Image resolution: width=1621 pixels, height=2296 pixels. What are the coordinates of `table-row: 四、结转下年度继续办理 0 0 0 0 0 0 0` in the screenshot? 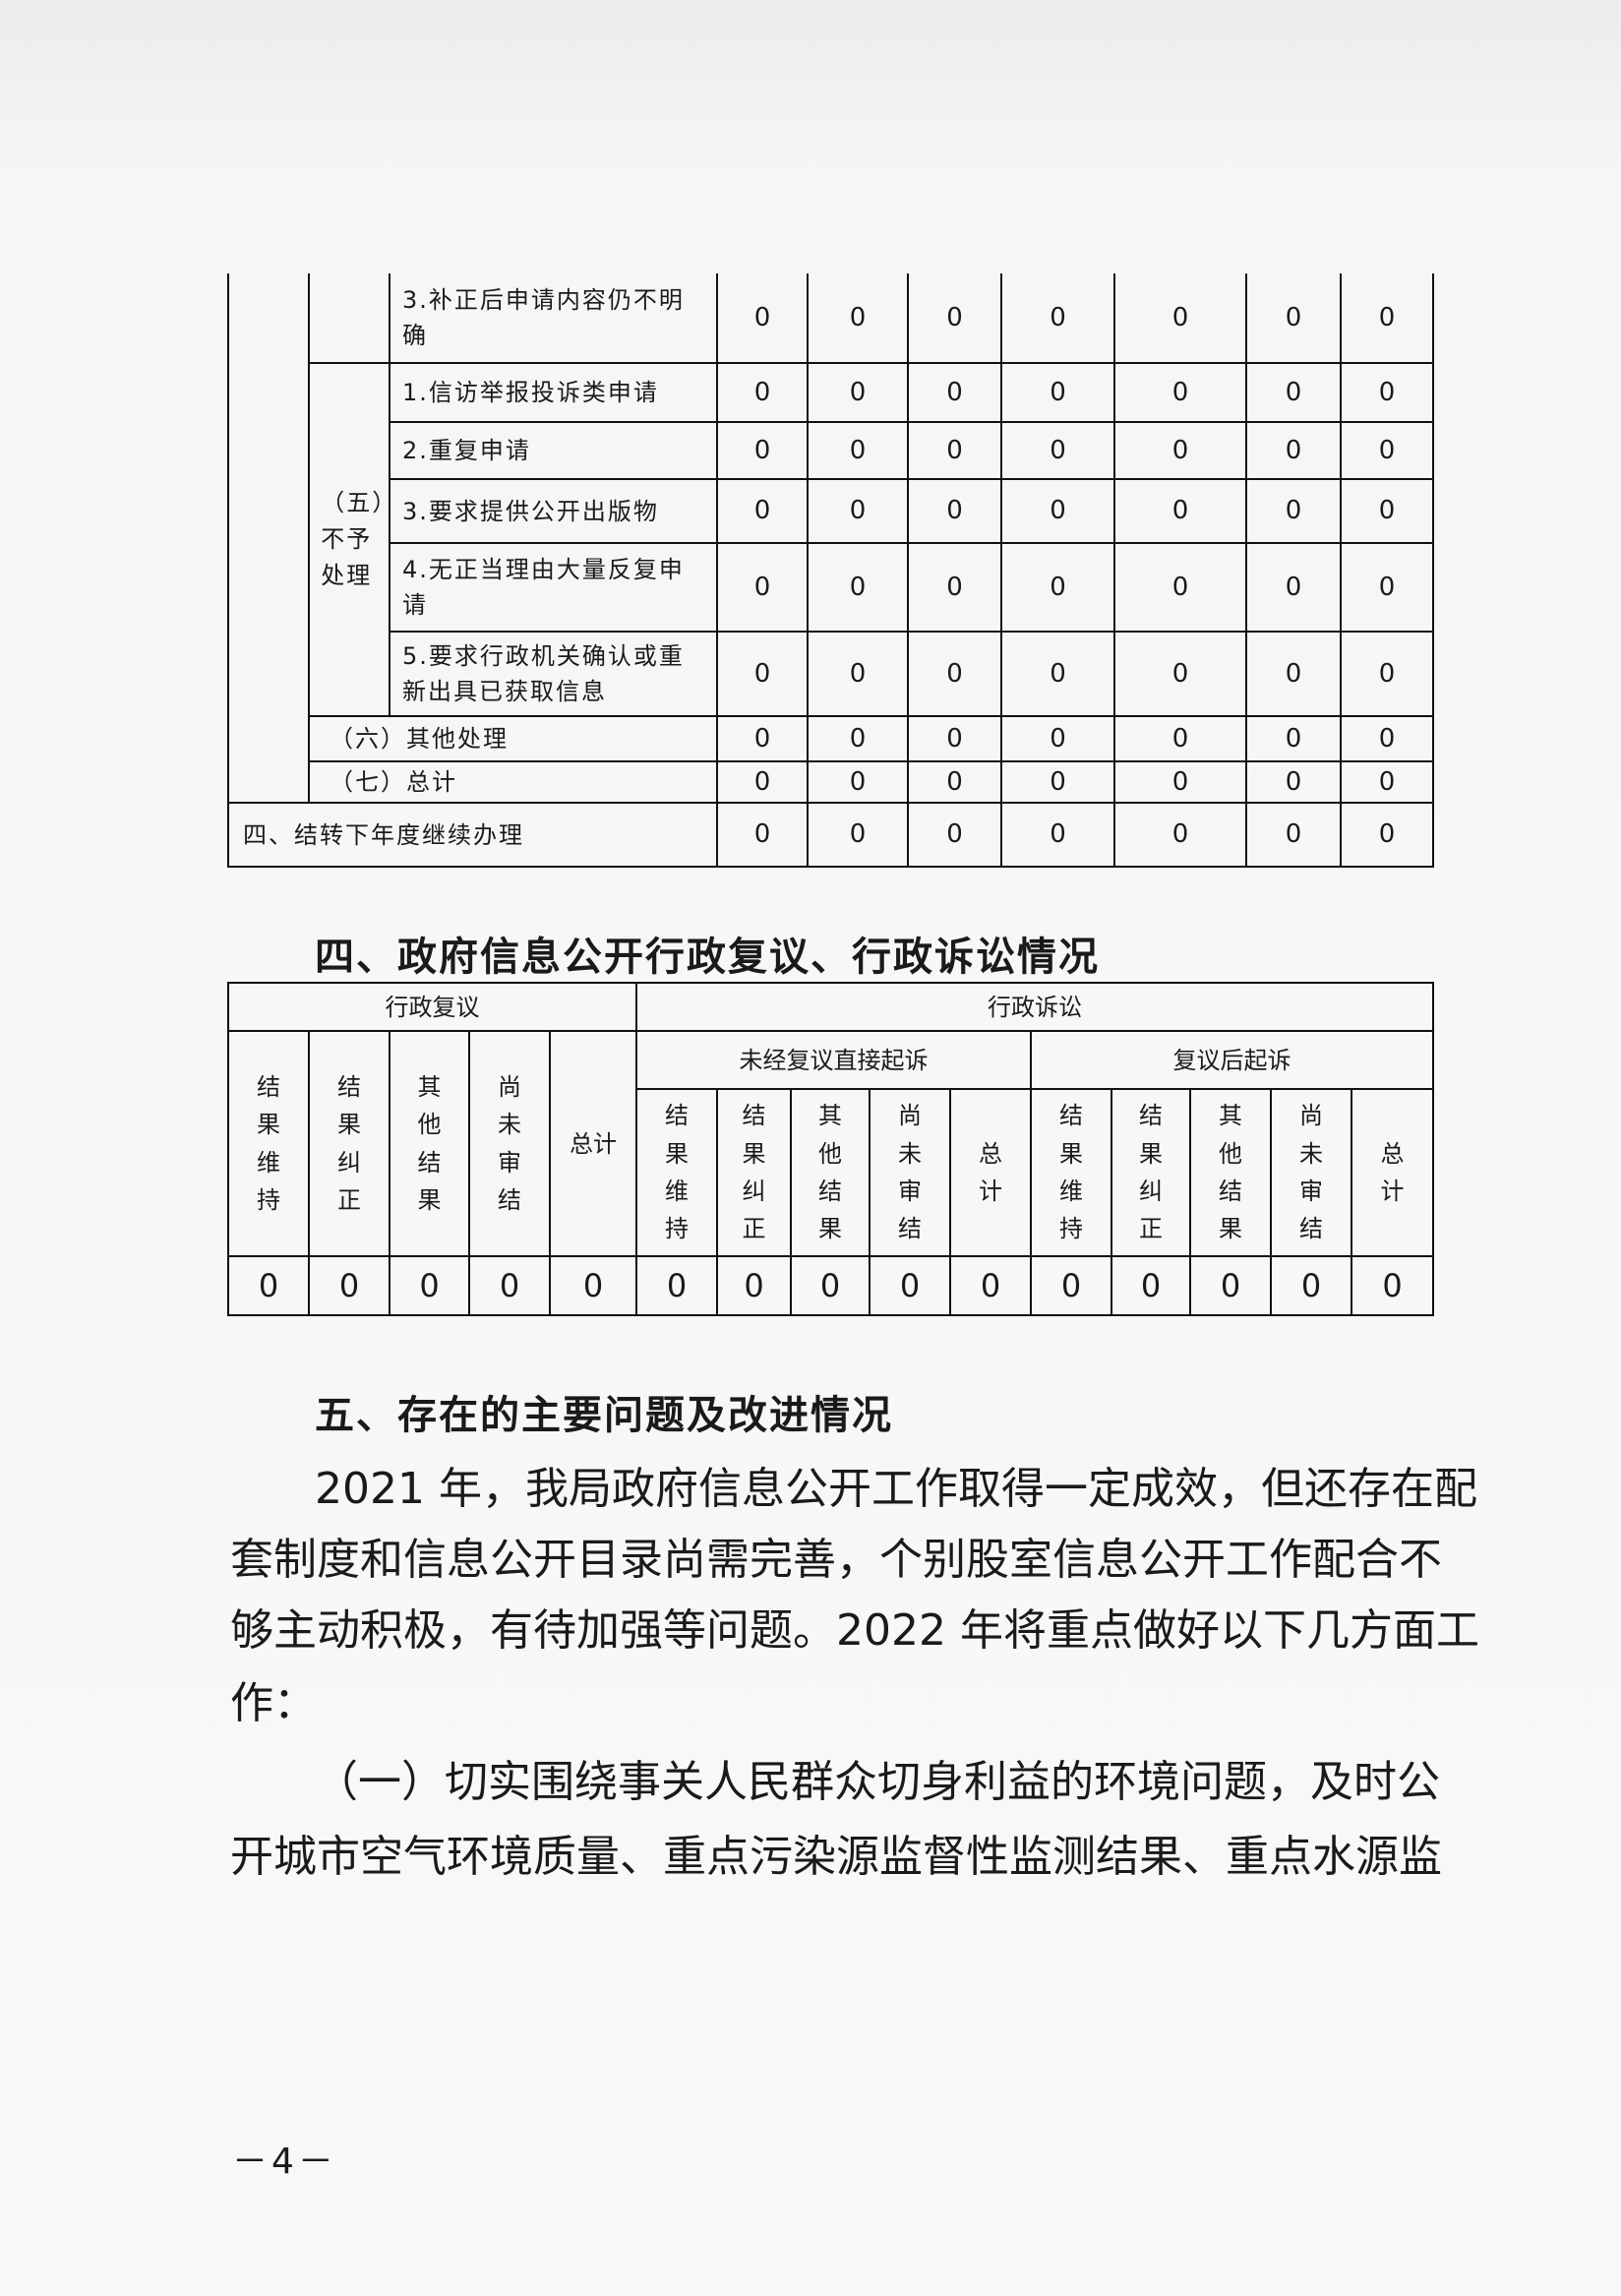 It's located at (830, 835).